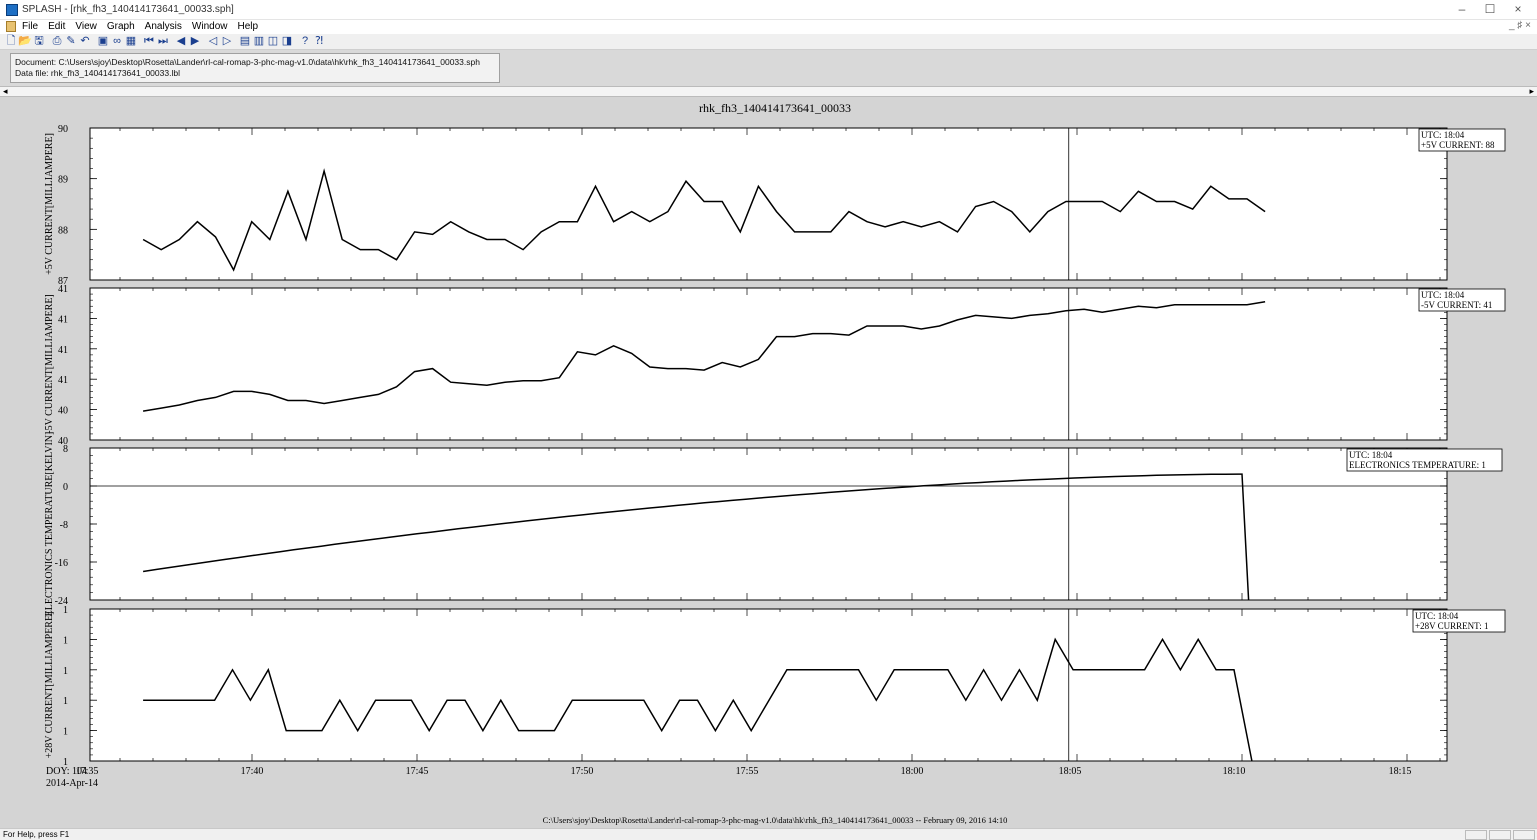 This screenshot has width=1537, height=840. I want to click on minimize-button: –, so click(1462, 9).